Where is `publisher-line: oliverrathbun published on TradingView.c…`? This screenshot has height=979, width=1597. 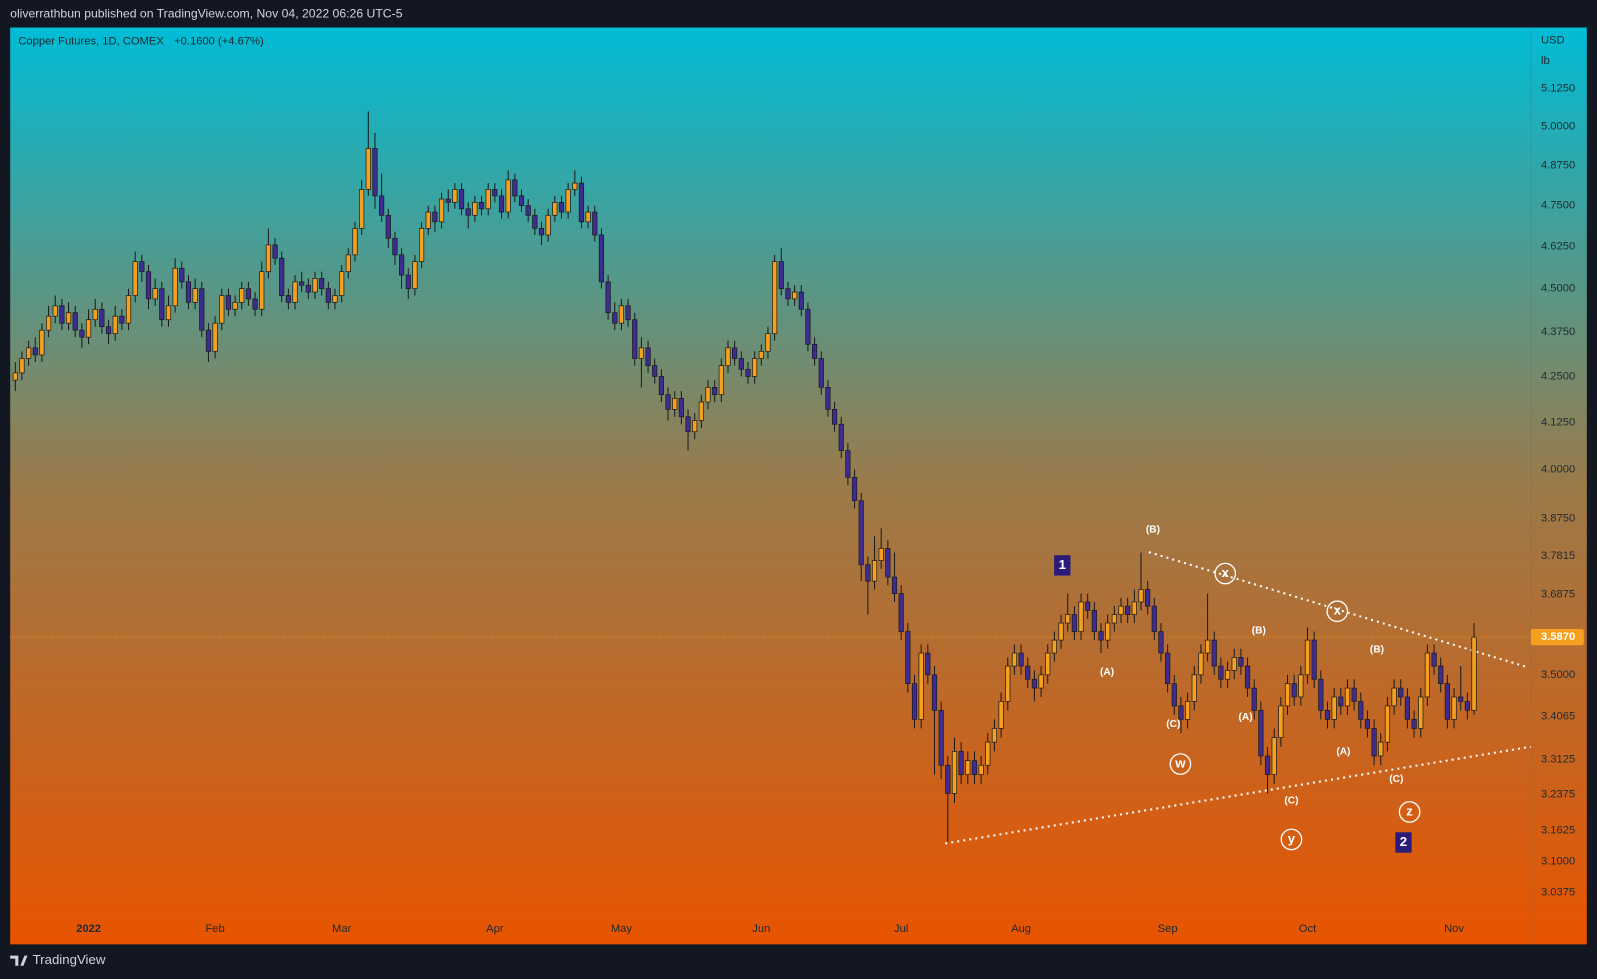
publisher-line: oliverrathbun published on TradingView.c… is located at coordinates (206, 13).